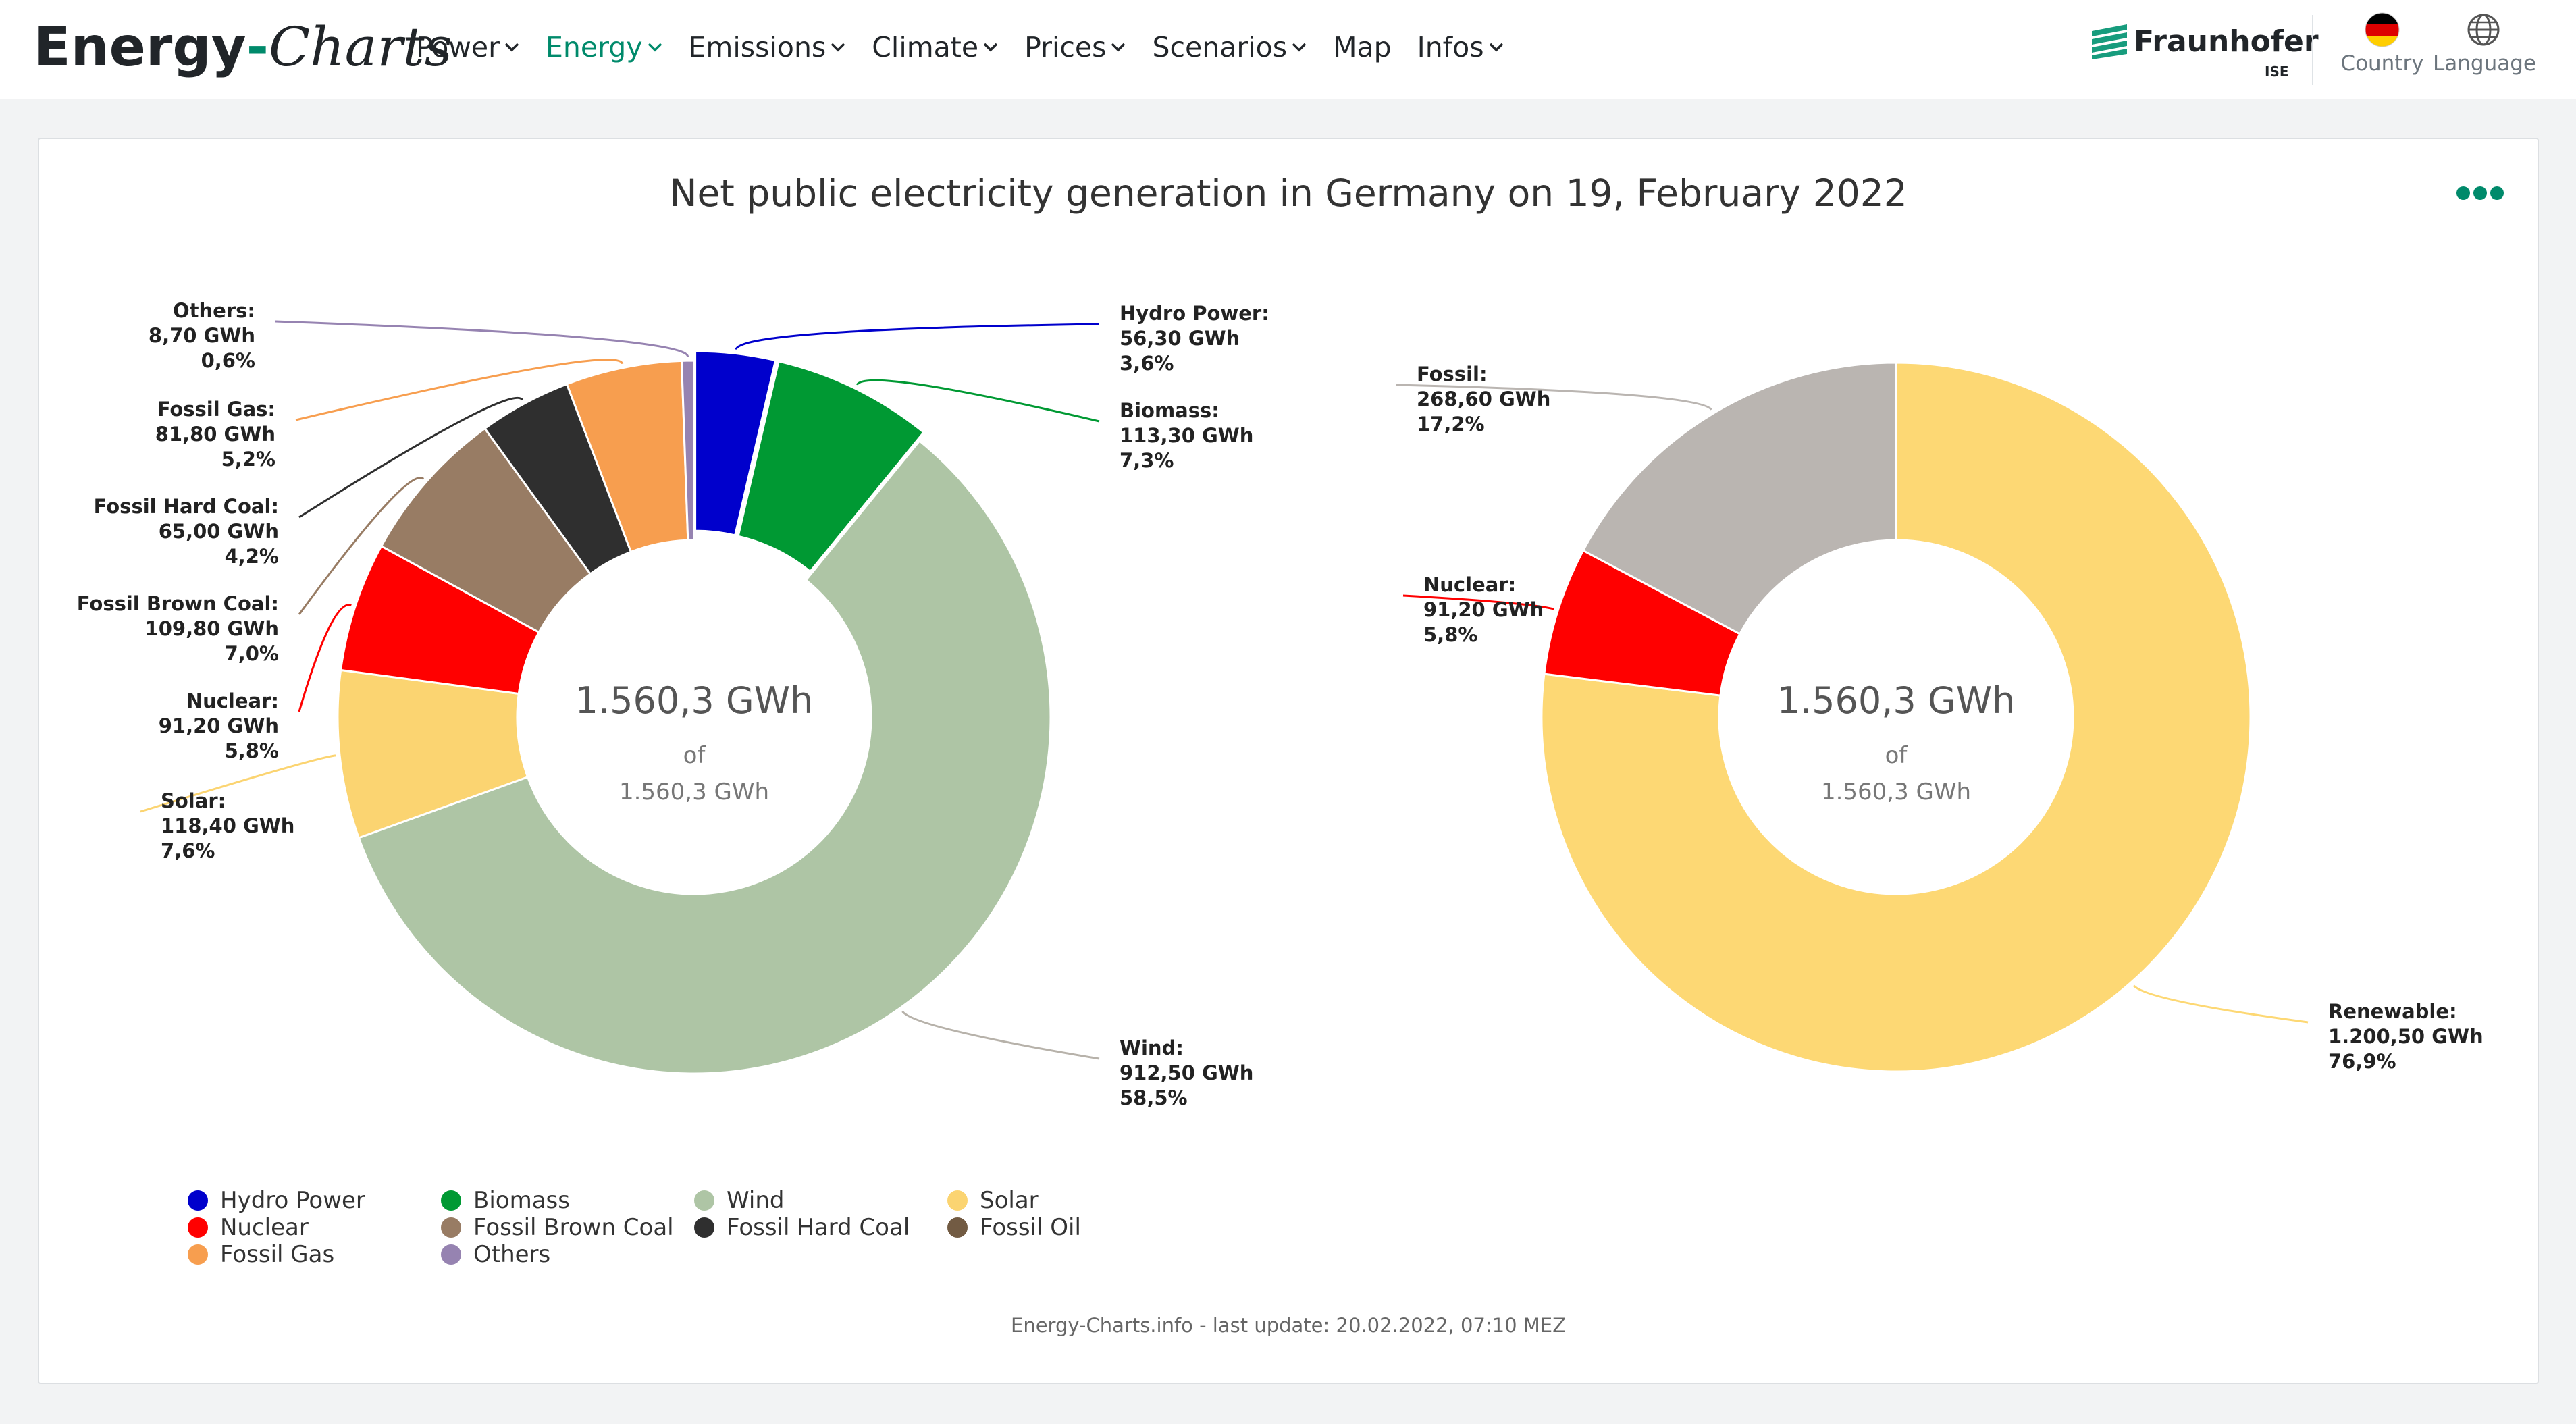 The width and height of the screenshot is (2576, 1424). What do you see at coordinates (1147, 460) in the screenshot?
I see `slice-label-percent-label: 7,3%` at bounding box center [1147, 460].